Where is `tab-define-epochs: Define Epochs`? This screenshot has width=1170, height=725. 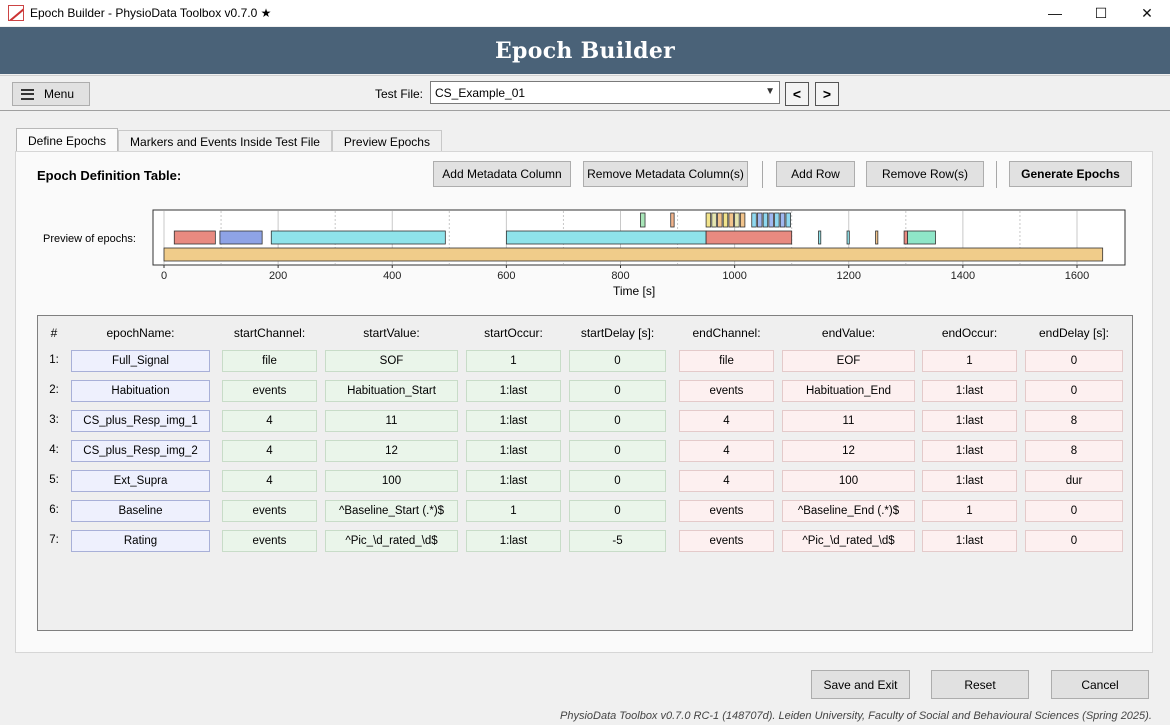
tab-define-epochs: Define Epochs is located at coordinates (67, 140).